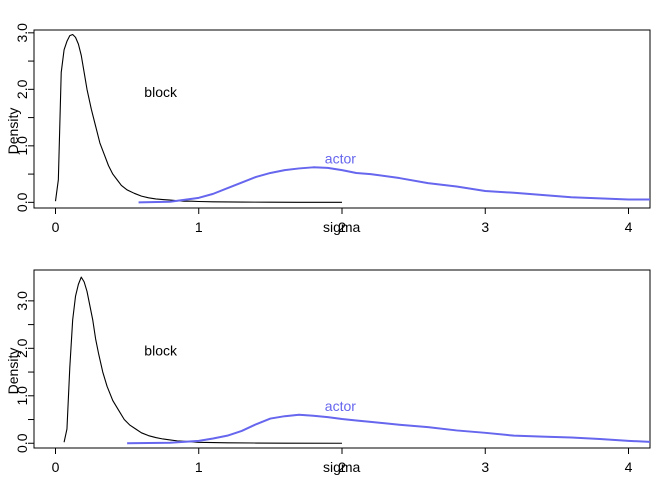 This screenshot has height=480, width=672. What do you see at coordinates (203, 360) in the screenshot?
I see `series-line-block` at bounding box center [203, 360].